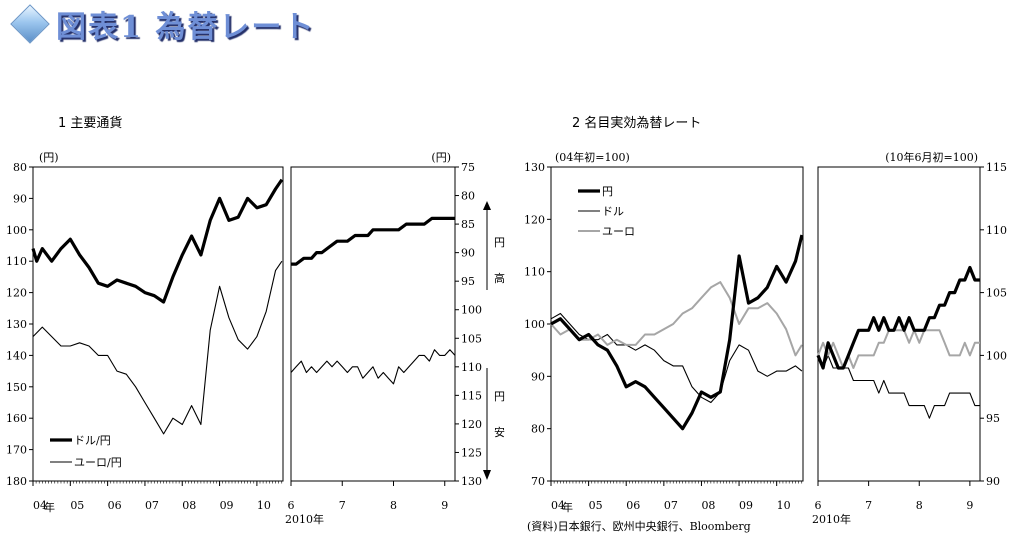 The width and height of the screenshot is (1027, 543). I want to click on legend-label: ドル/円, so click(92, 440).